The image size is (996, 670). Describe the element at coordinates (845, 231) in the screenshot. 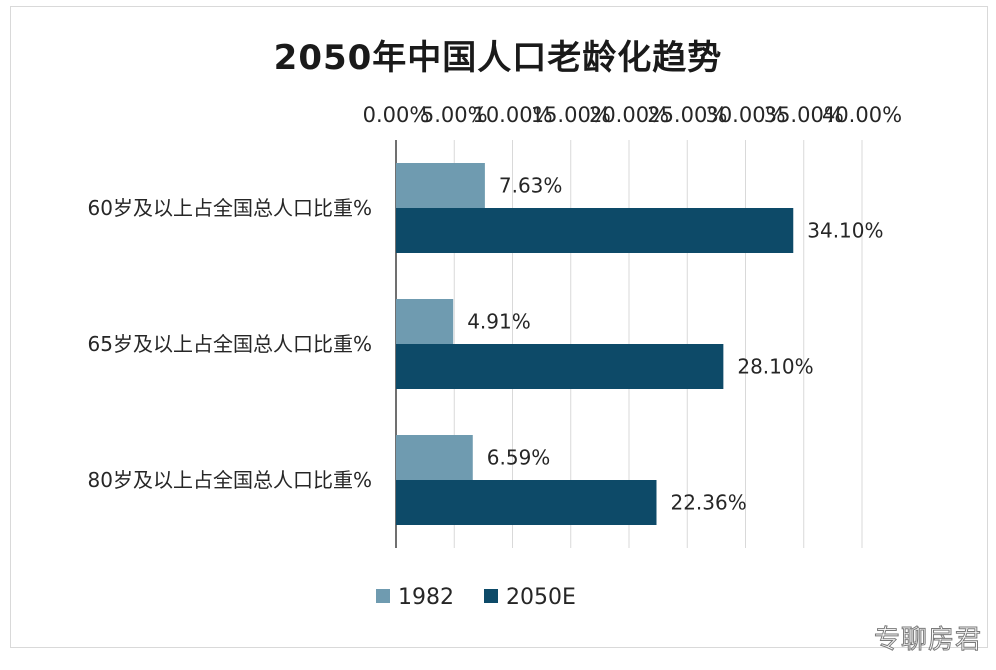

I see `data-label: 34.10%` at that location.